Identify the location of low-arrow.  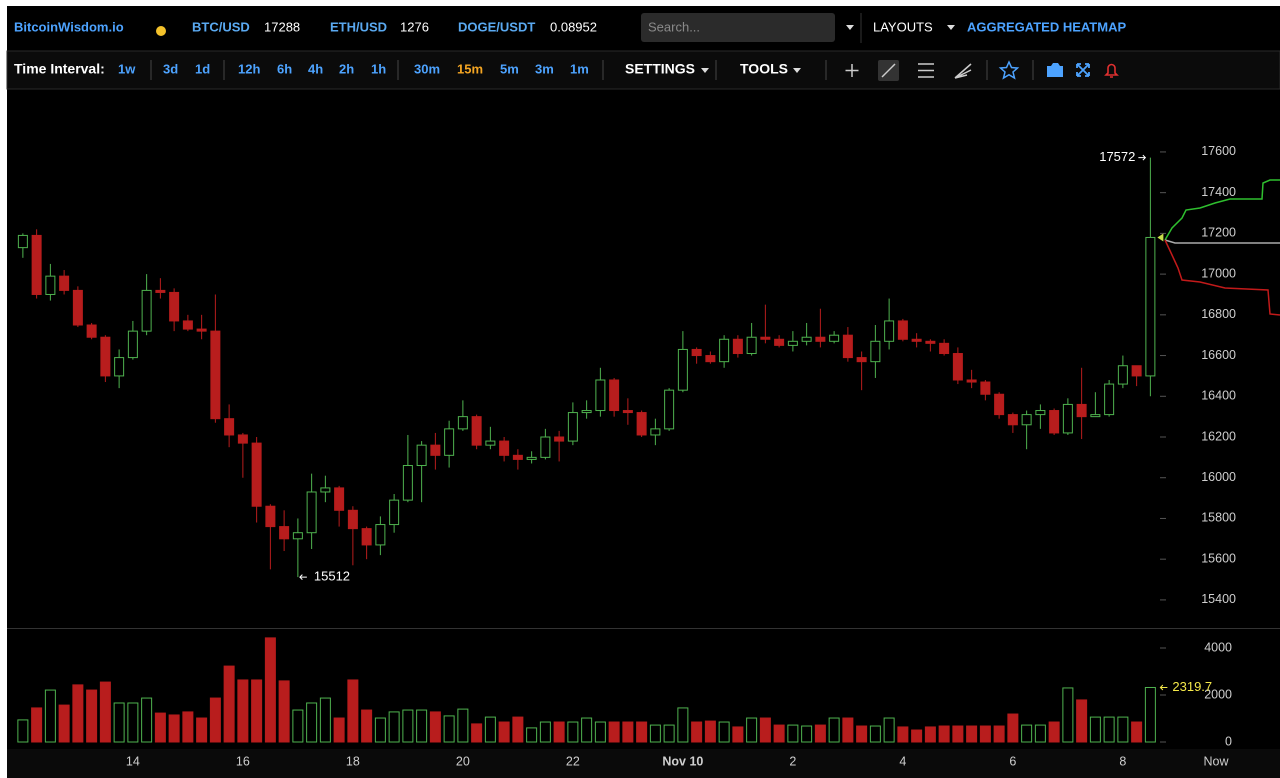
(303, 577).